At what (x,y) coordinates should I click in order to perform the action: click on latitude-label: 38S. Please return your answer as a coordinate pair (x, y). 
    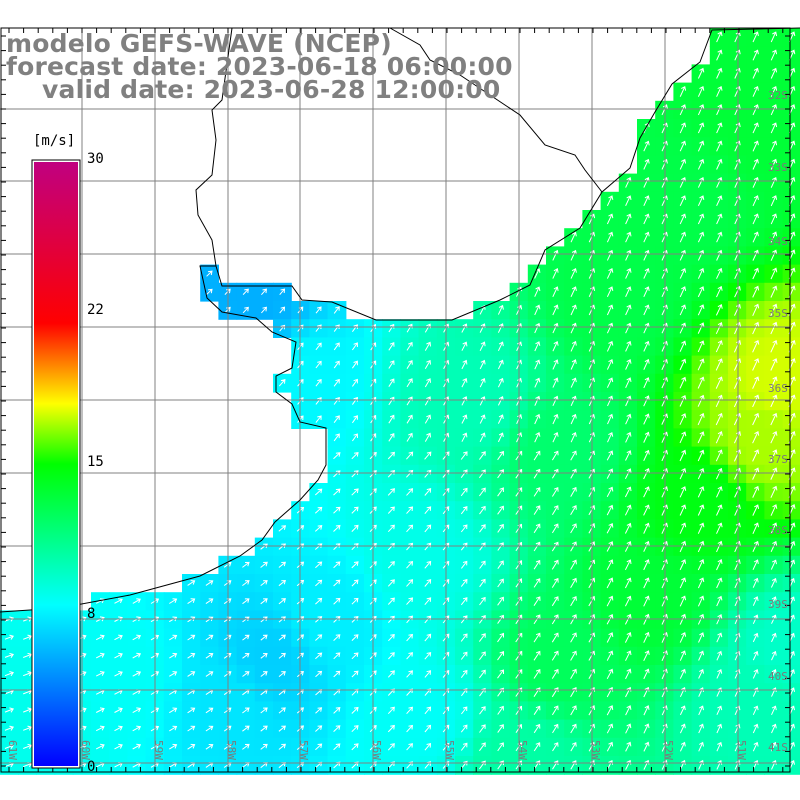
    Looking at the image, I should click on (778, 530).